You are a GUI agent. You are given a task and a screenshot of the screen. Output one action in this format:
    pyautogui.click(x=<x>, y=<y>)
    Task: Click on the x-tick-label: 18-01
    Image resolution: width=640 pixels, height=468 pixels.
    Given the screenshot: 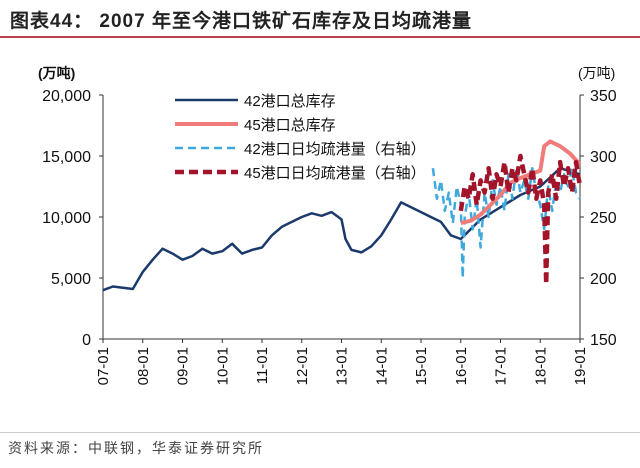 What is the action you would take?
    pyautogui.click(x=540, y=366)
    